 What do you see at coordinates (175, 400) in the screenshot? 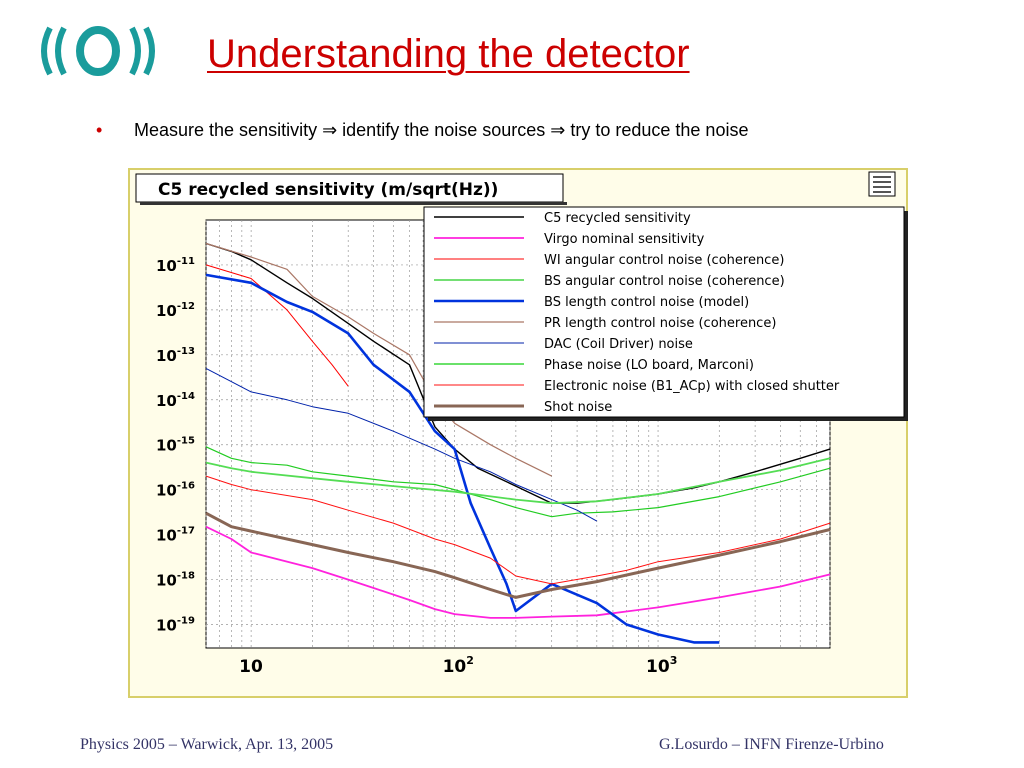
I see `y-tick-label: 10-14` at bounding box center [175, 400].